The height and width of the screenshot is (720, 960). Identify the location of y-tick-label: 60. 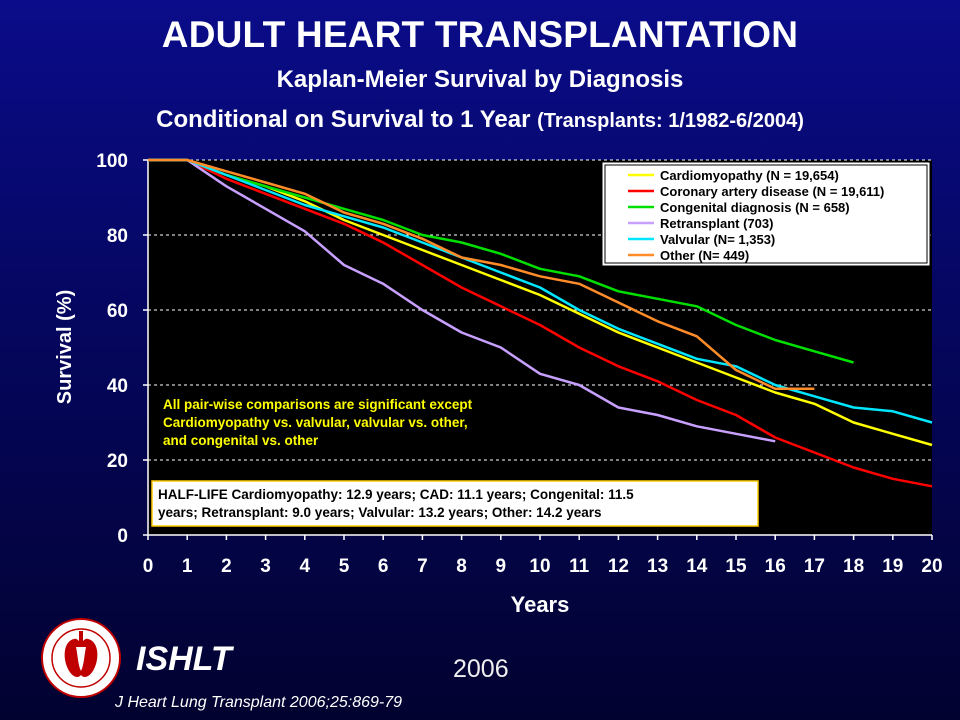
(117, 311).